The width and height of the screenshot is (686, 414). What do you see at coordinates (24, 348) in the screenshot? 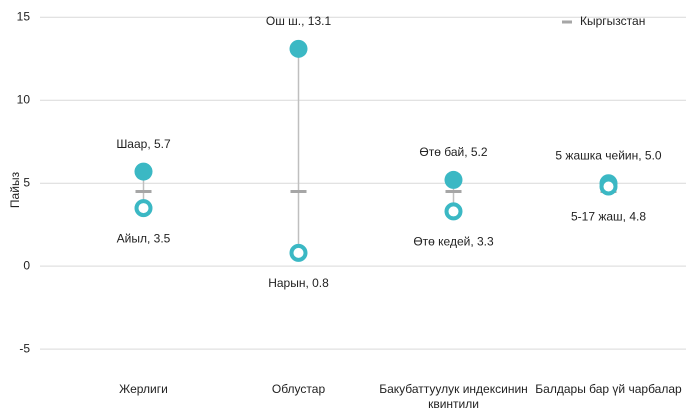
I see `y-tick-label: -5` at bounding box center [24, 348].